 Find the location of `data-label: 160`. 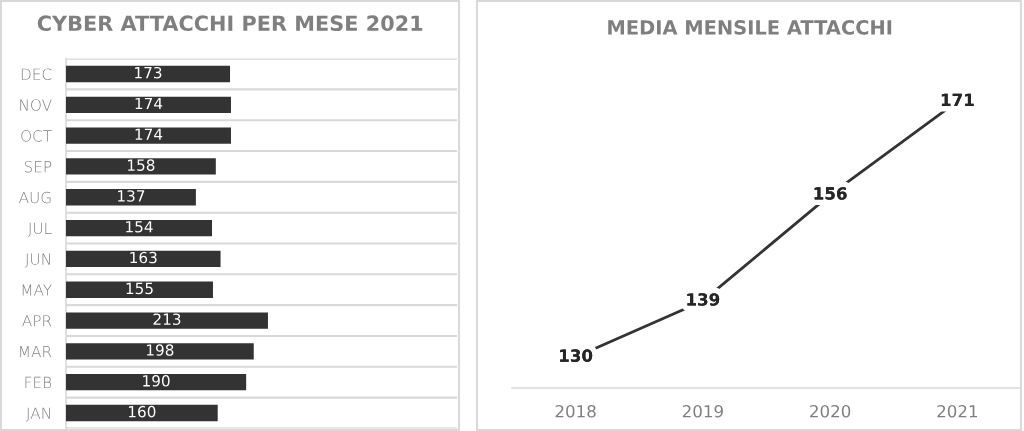

data-label: 160 is located at coordinates (142, 411).